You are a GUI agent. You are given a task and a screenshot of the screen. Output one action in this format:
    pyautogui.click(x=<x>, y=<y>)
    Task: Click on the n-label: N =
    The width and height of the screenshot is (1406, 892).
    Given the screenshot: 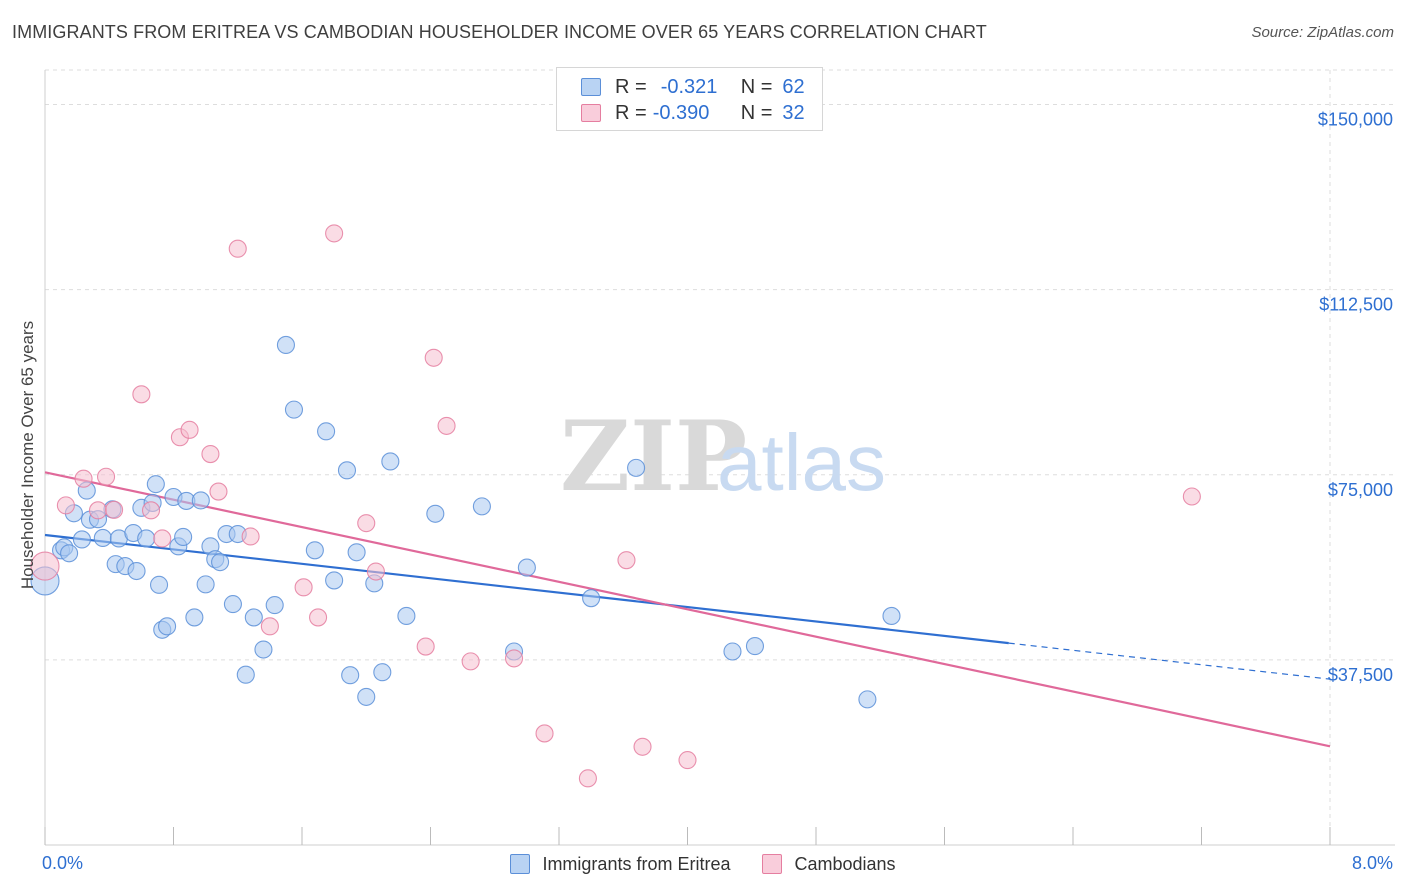 What is the action you would take?
    pyautogui.click(x=756, y=86)
    